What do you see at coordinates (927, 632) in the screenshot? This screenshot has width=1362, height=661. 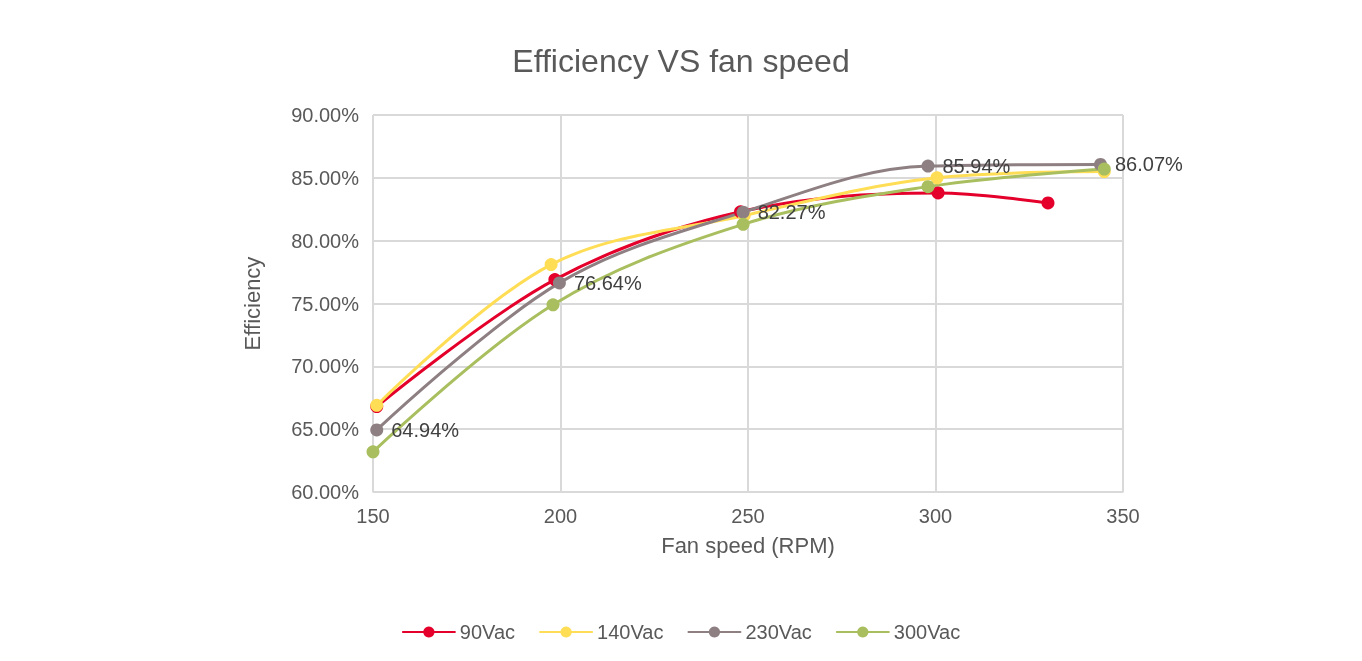 I see `legend-label: 300Vac` at bounding box center [927, 632].